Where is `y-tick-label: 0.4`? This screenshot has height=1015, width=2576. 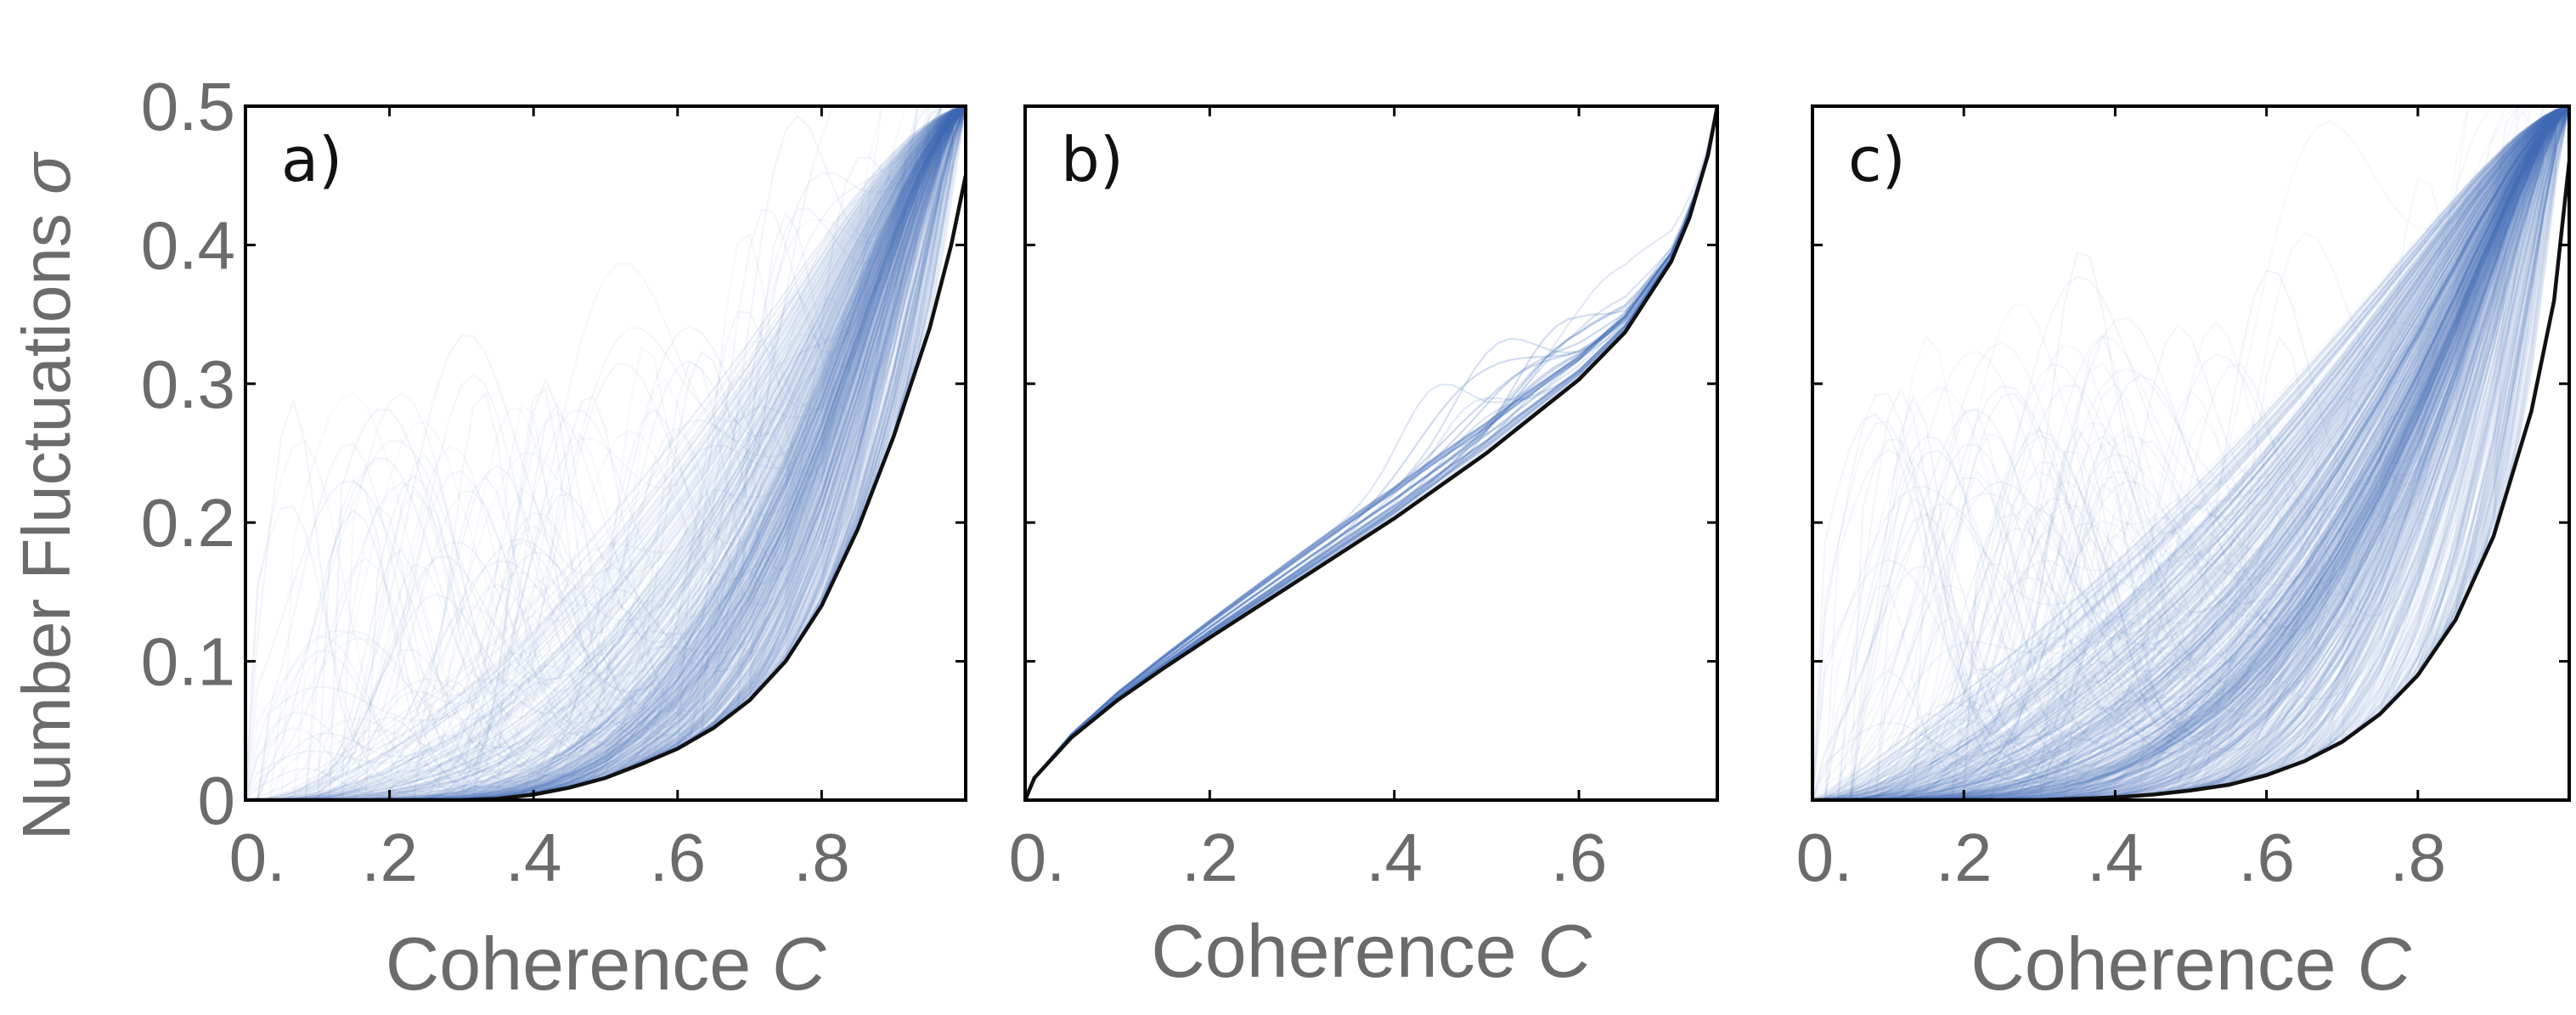
y-tick-label: 0.4 is located at coordinates (188, 245).